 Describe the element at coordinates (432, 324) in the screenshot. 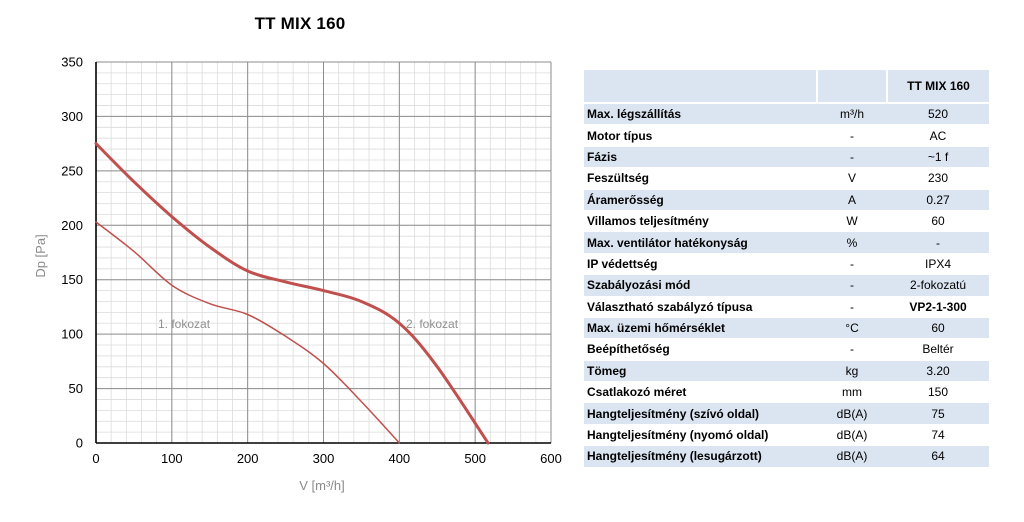

I see `series-label-2: 2. fokozat` at that location.